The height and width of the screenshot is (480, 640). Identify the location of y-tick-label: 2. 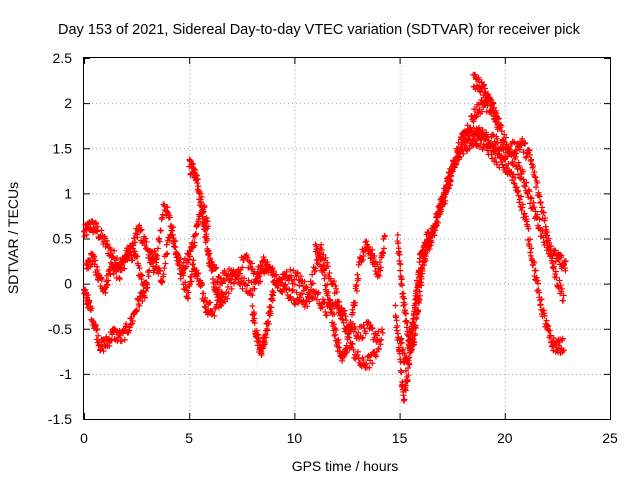
(68, 103).